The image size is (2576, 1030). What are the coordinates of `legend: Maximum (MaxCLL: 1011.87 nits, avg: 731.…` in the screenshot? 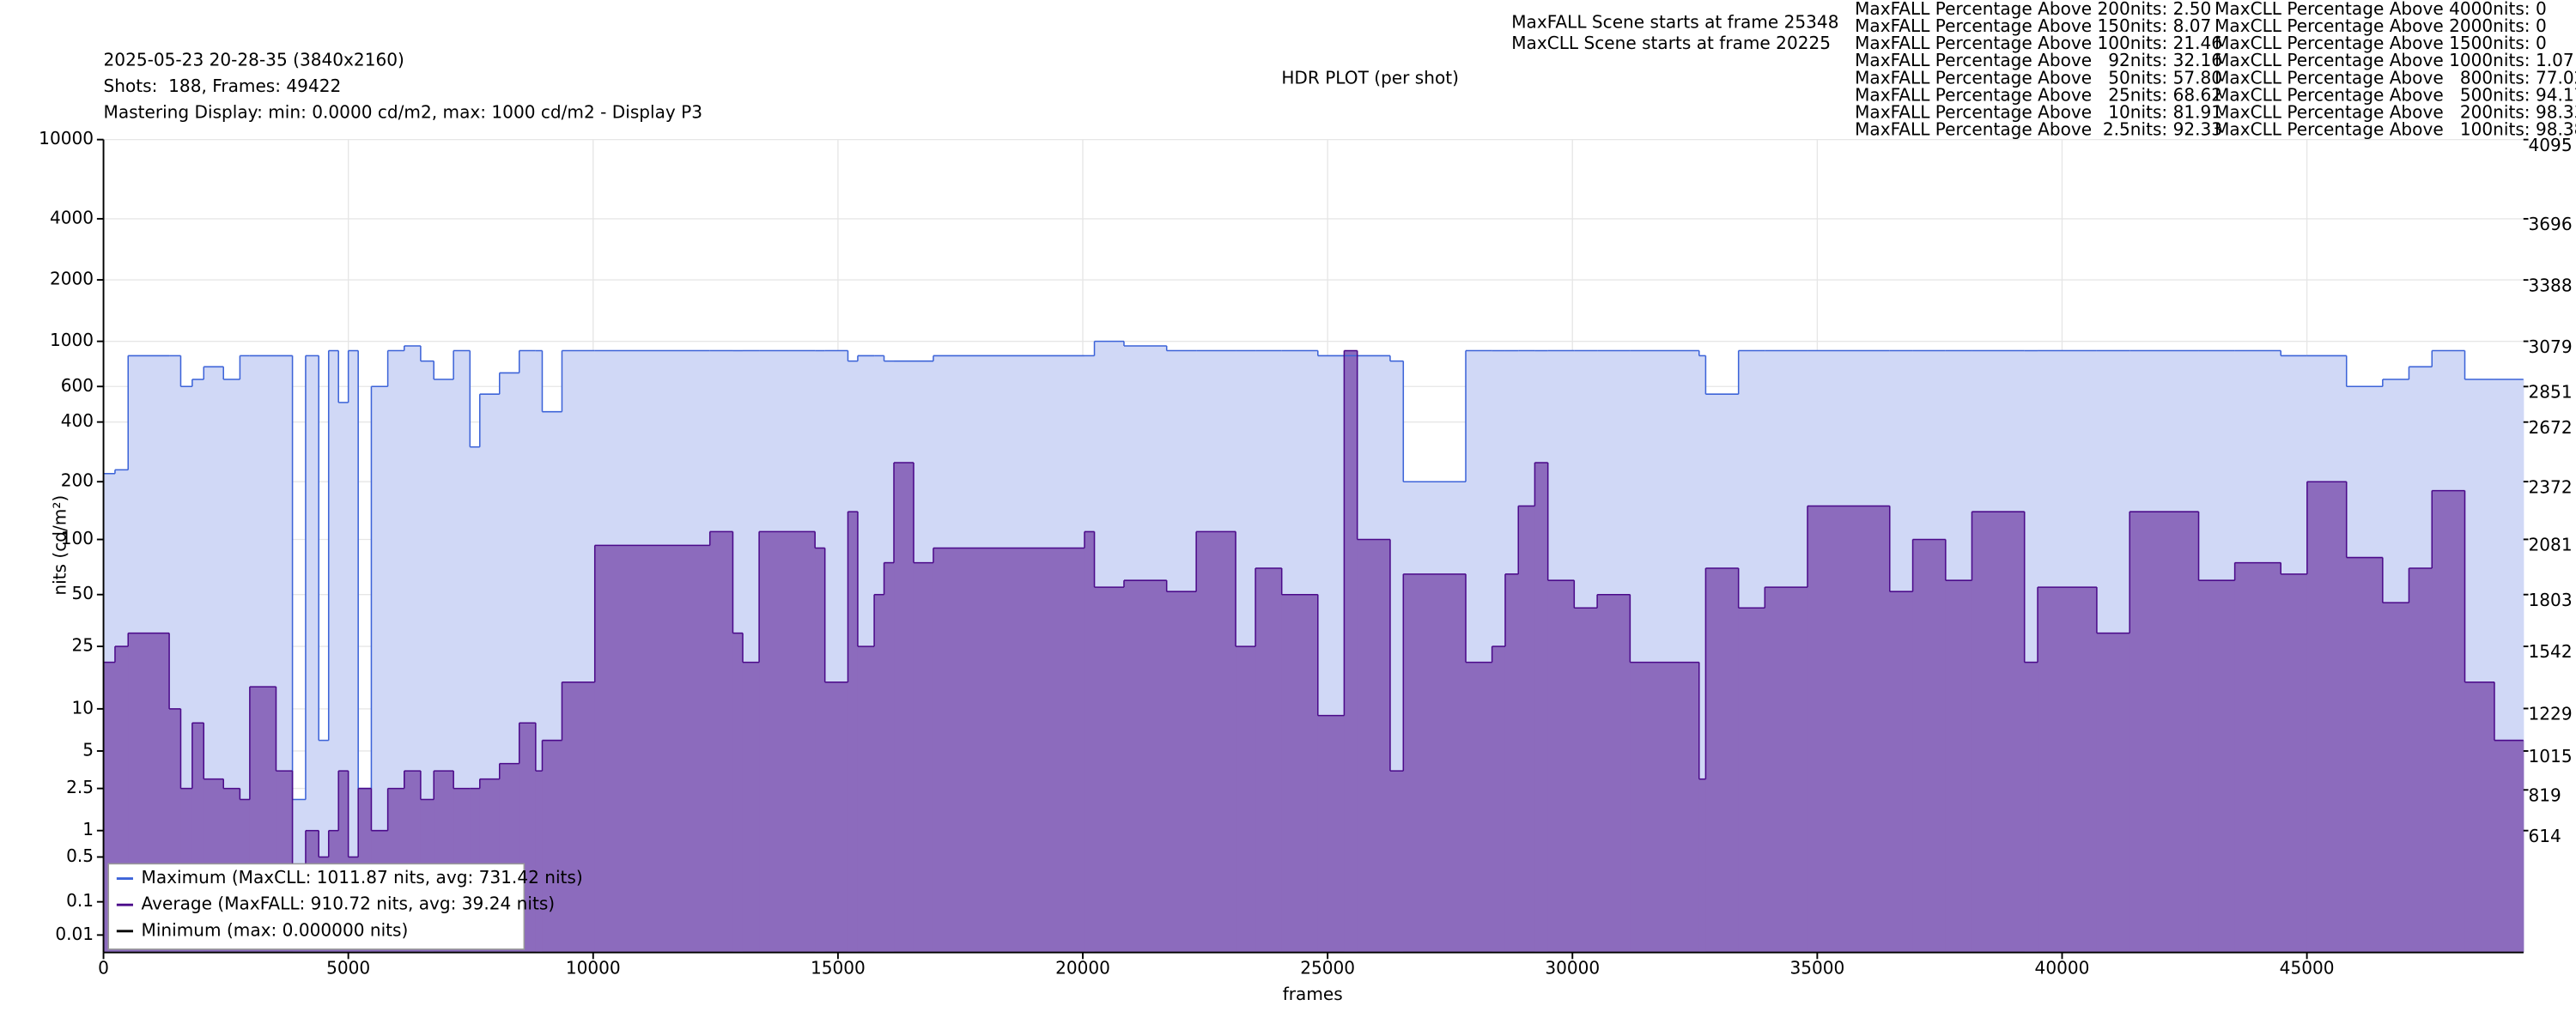 It's located at (345, 906).